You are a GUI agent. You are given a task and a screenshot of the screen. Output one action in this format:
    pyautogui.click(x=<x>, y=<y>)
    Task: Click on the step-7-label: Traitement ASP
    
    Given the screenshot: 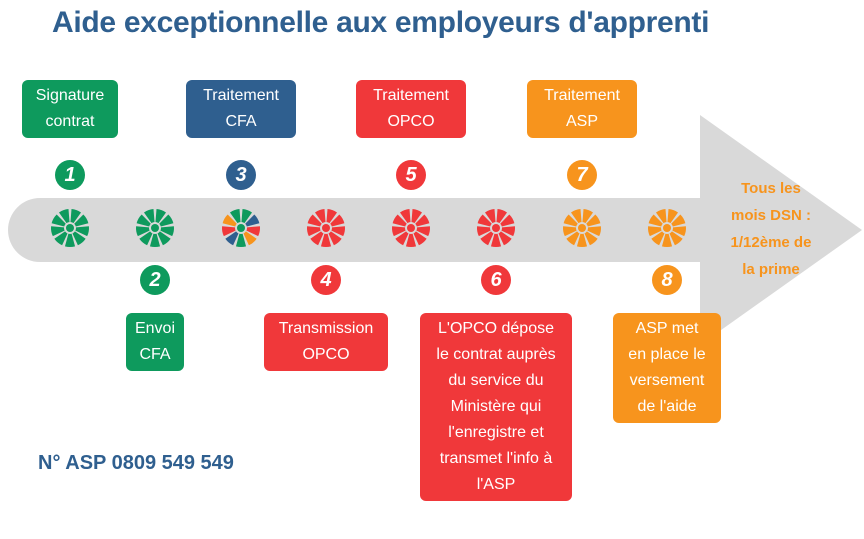 What is the action you would take?
    pyautogui.click(x=582, y=109)
    